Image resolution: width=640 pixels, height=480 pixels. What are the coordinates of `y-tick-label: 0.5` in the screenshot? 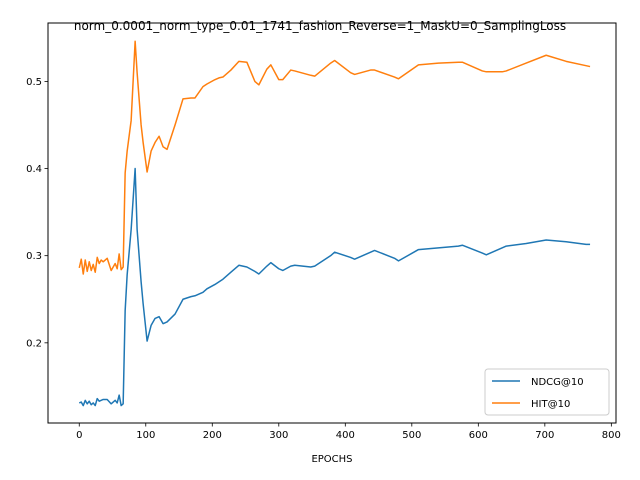 It's located at (34, 82).